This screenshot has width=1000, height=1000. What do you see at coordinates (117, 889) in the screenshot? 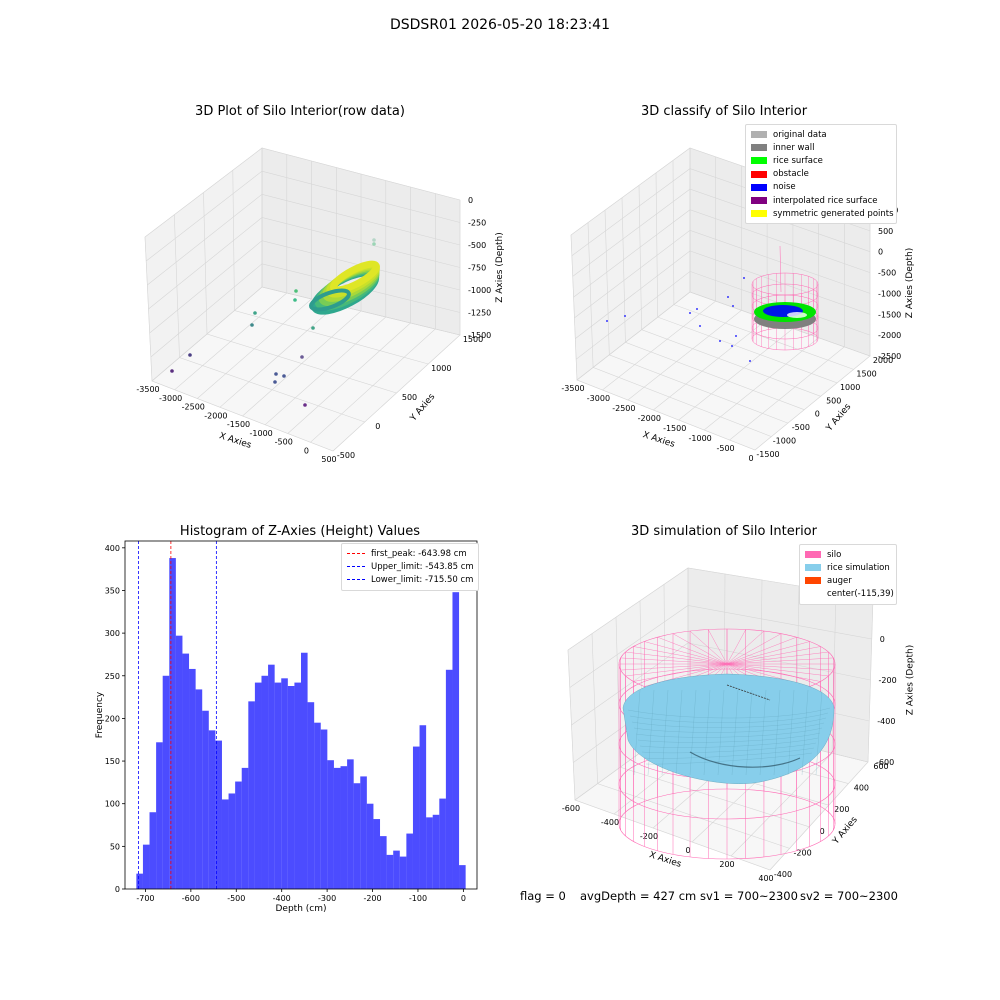
I see `histogram-y-tick: 0` at bounding box center [117, 889].